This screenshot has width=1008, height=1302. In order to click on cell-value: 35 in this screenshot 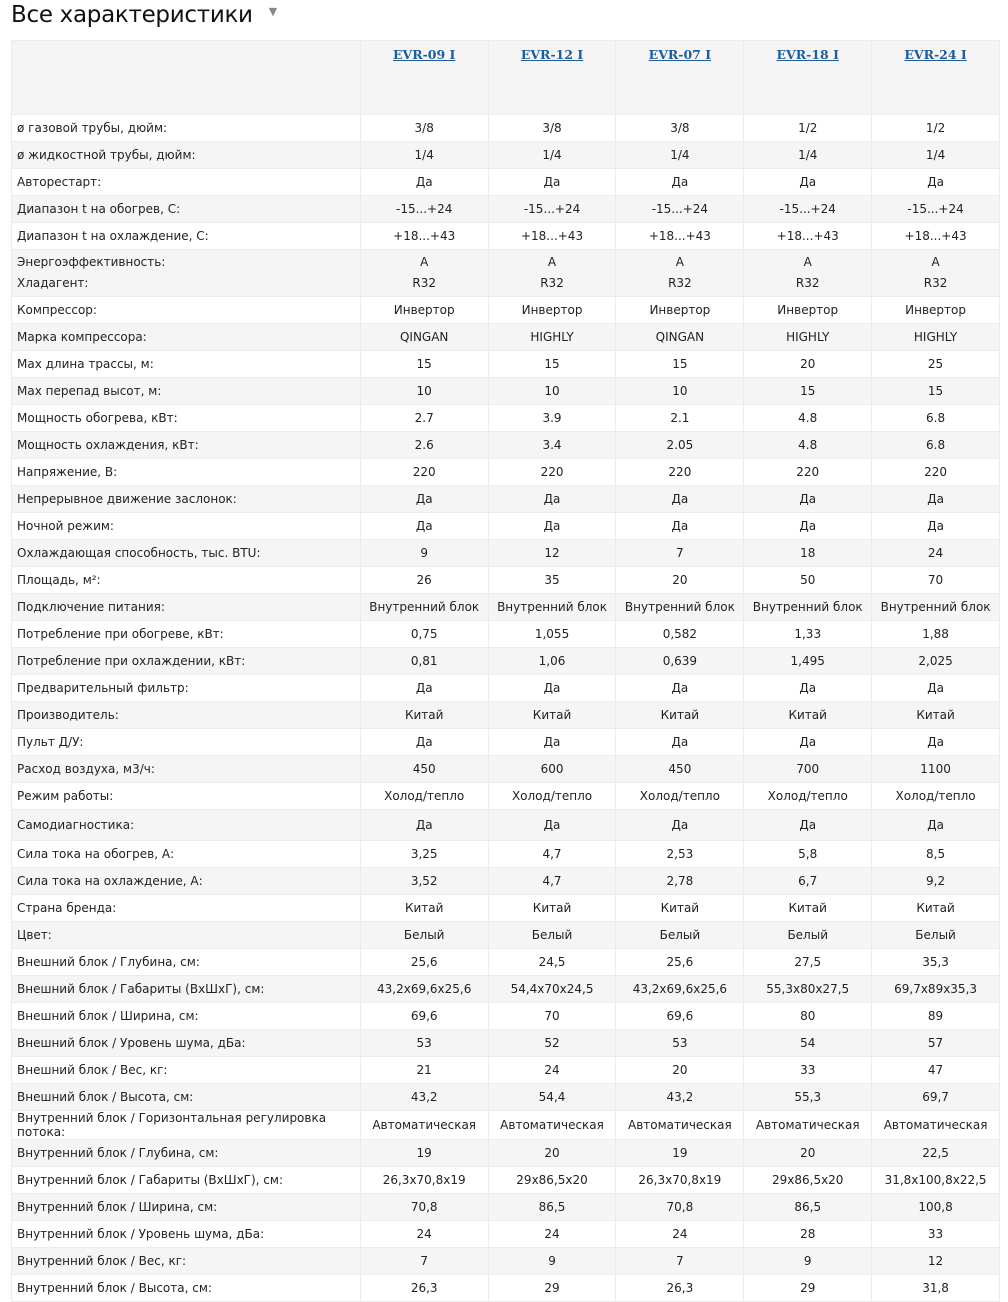, I will do `click(552, 580)`.